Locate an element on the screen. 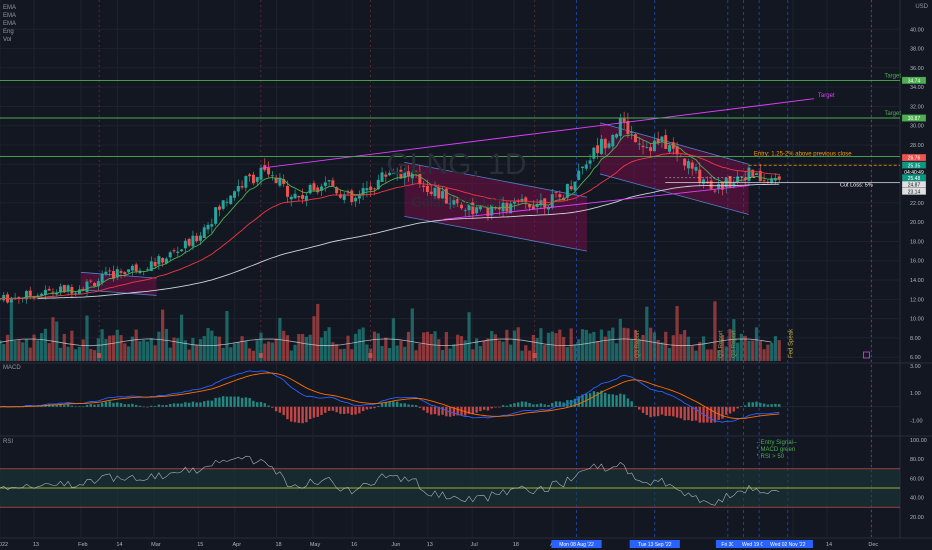 This screenshot has width=932, height=550. volume-ma-line is located at coordinates (386, 342).